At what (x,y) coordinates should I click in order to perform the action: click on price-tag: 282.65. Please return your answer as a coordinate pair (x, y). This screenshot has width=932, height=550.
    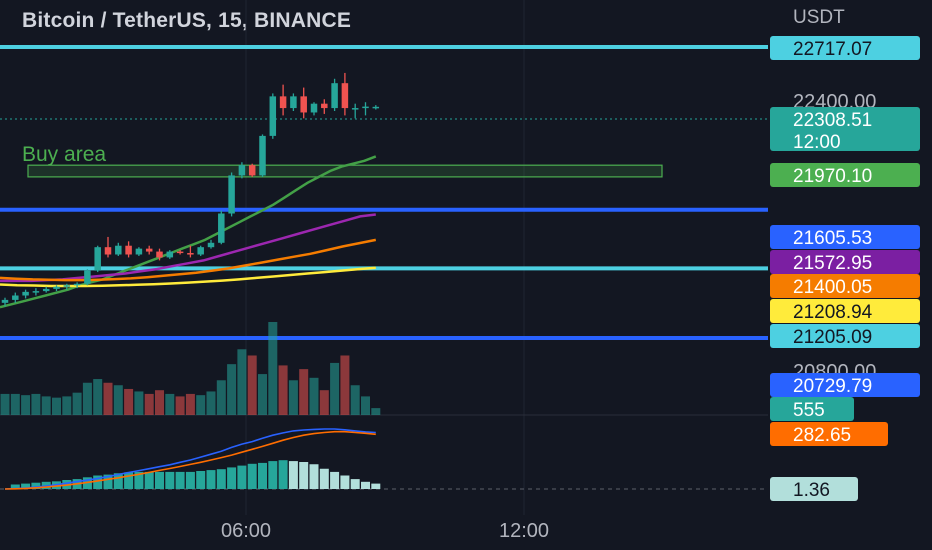
    Looking at the image, I should click on (829, 434).